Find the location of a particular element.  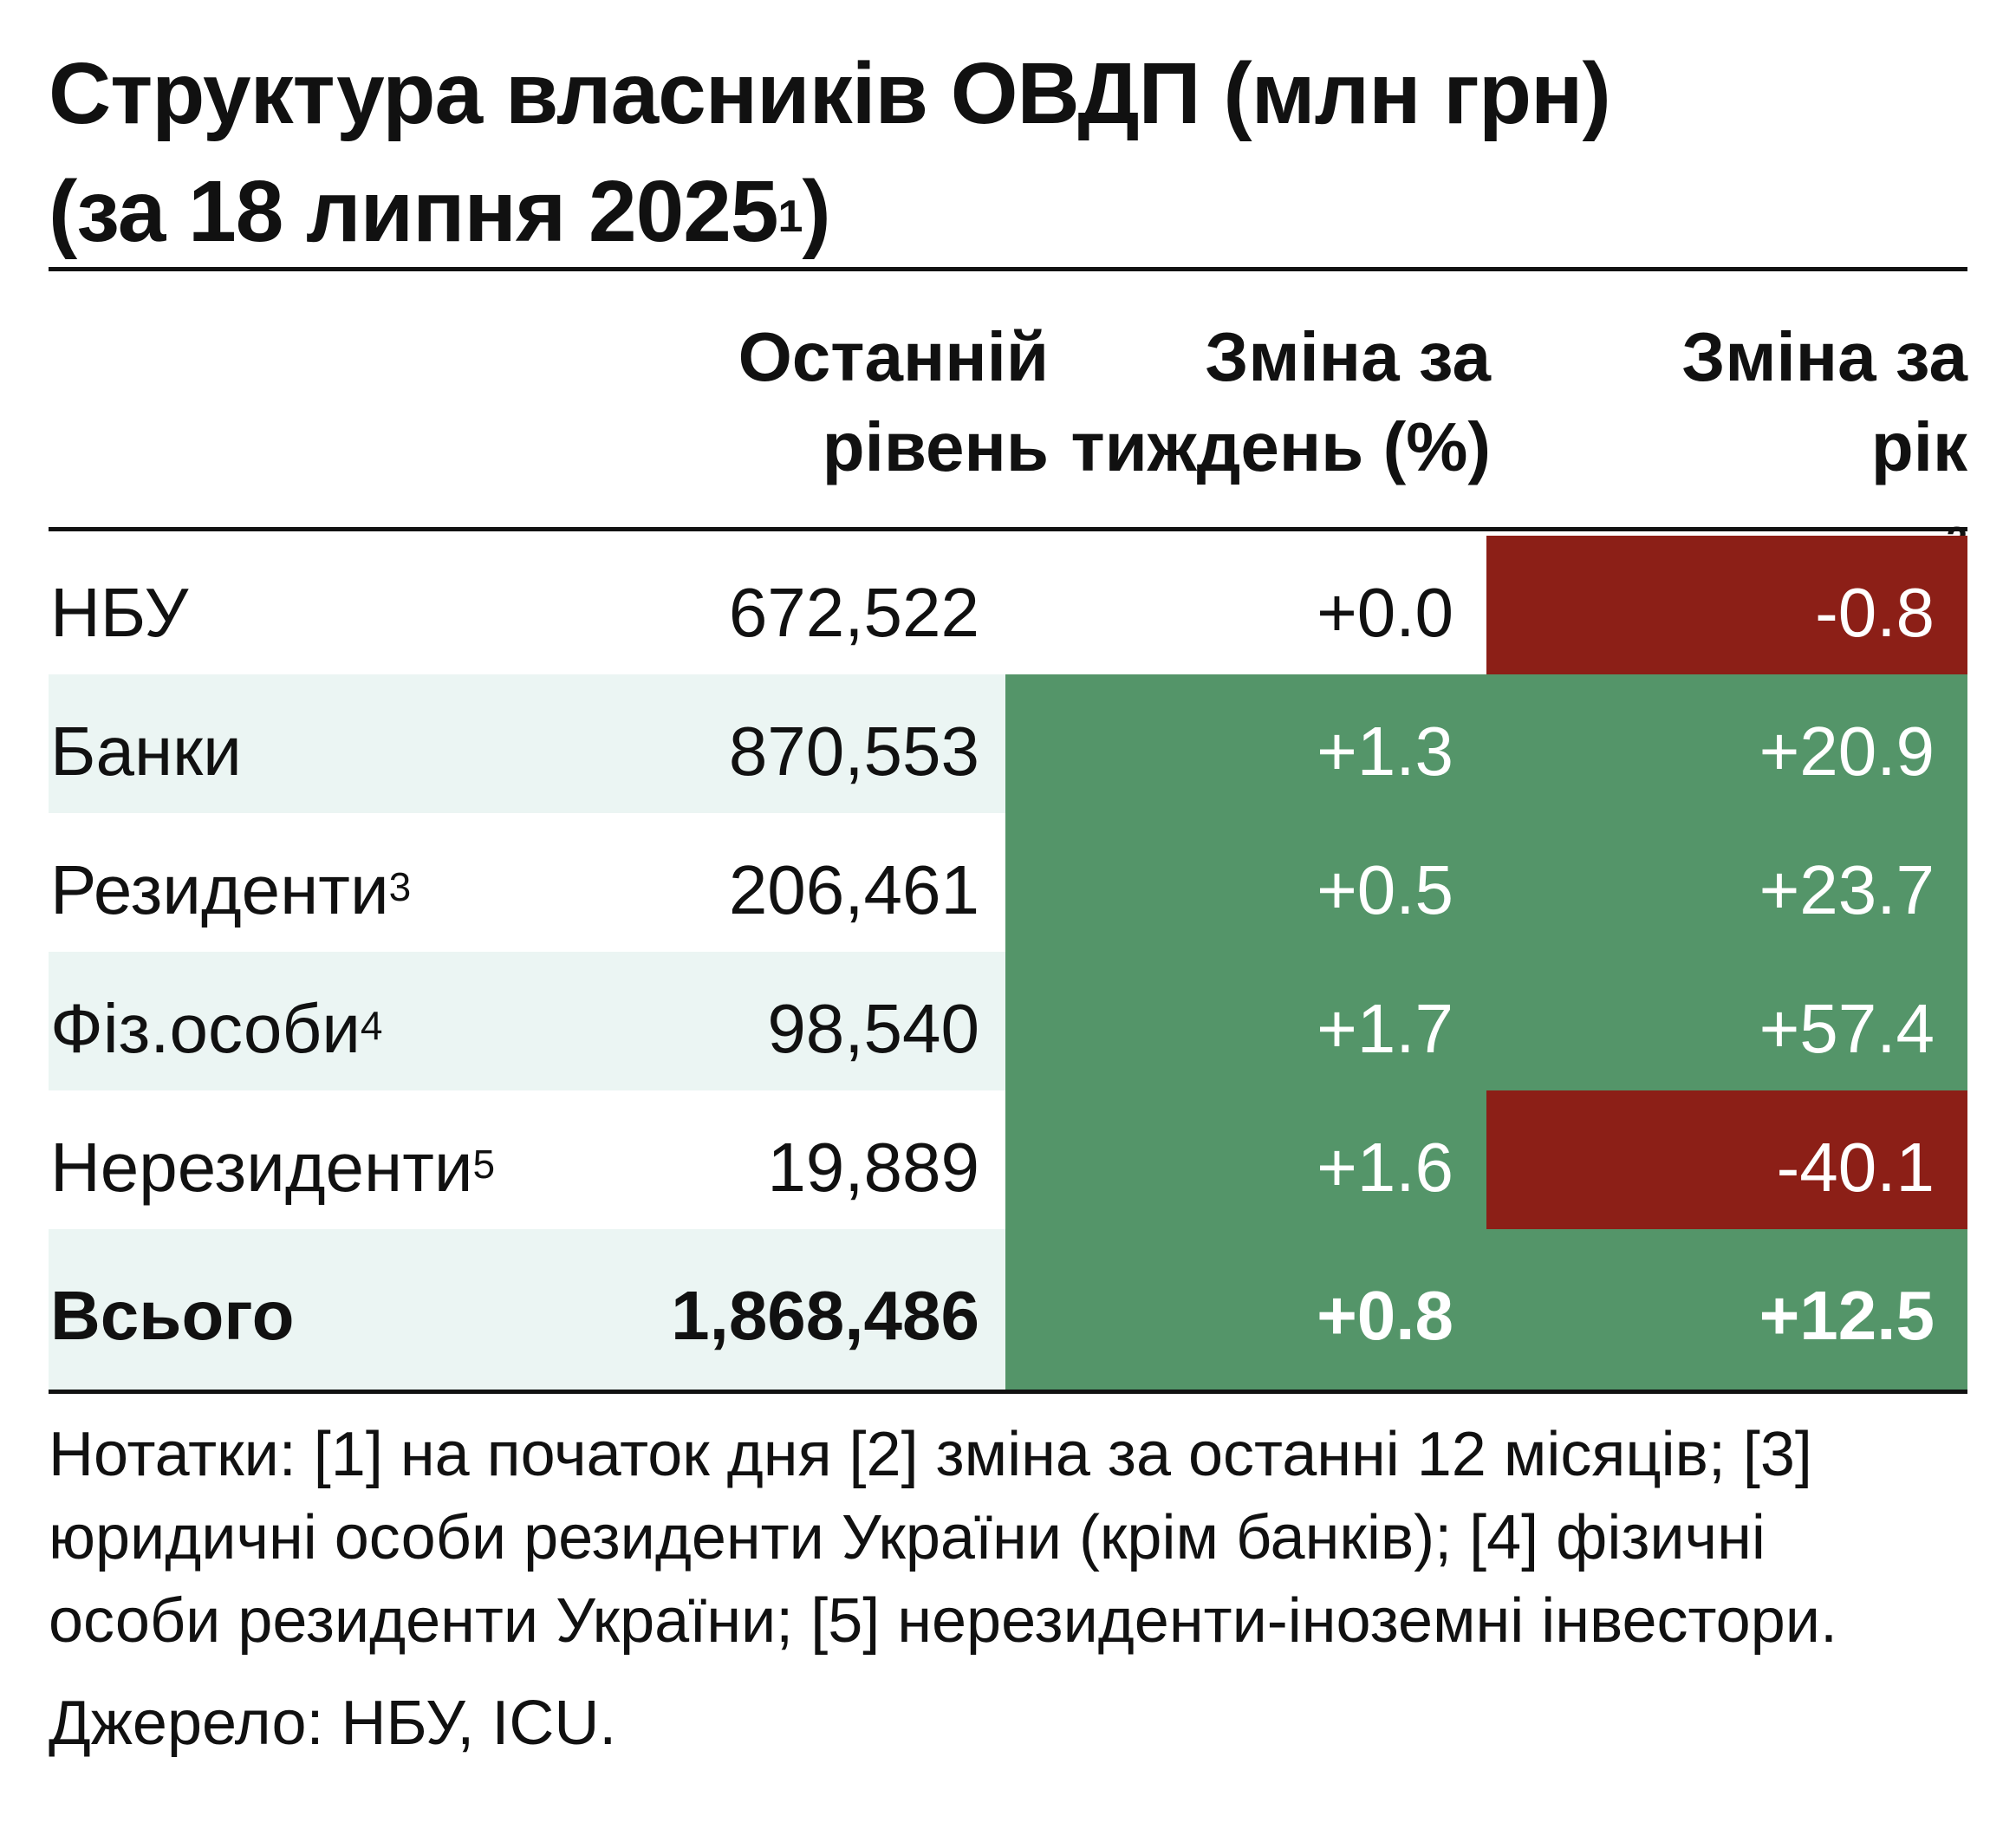

row-level: 672,522 is located at coordinates (853, 613).